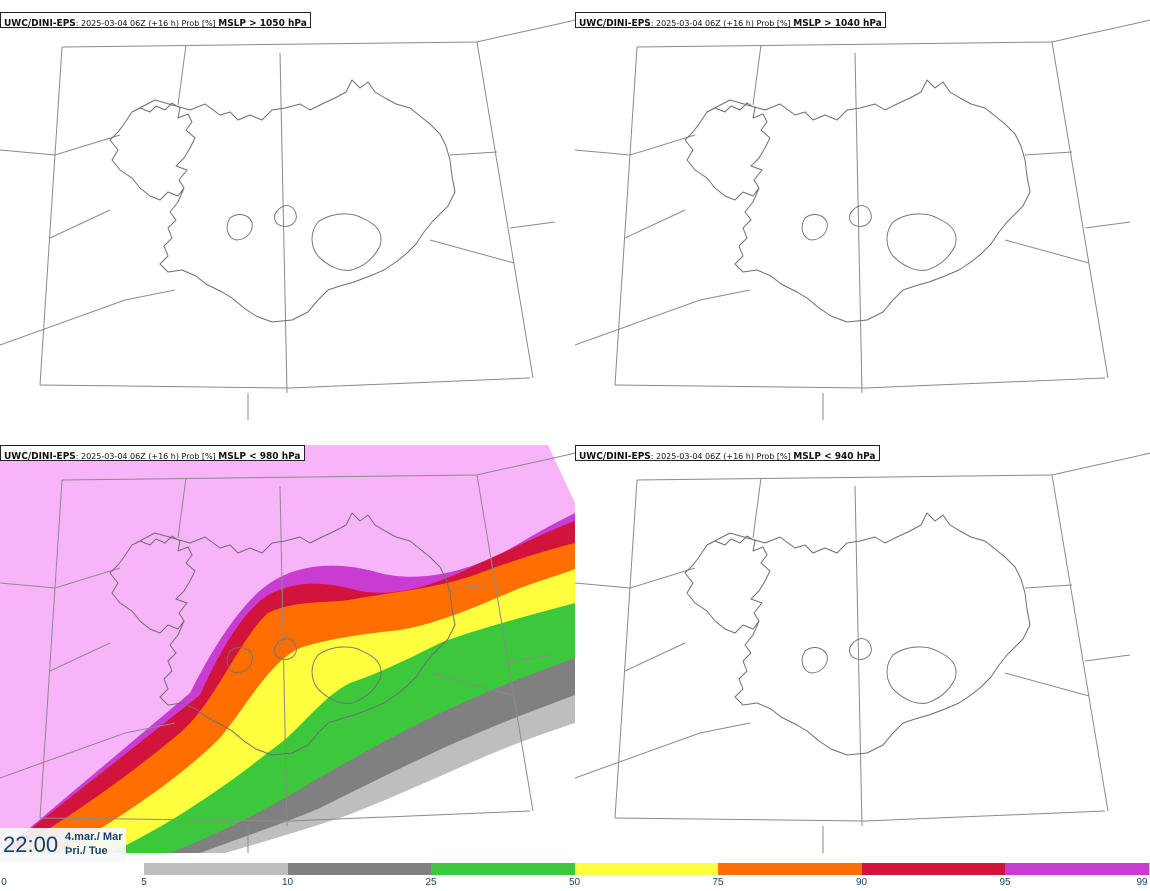 The width and height of the screenshot is (1150, 891). Describe the element at coordinates (837, 23) in the screenshot. I see `parameter-label: MSLP > 1040 hPa` at that location.